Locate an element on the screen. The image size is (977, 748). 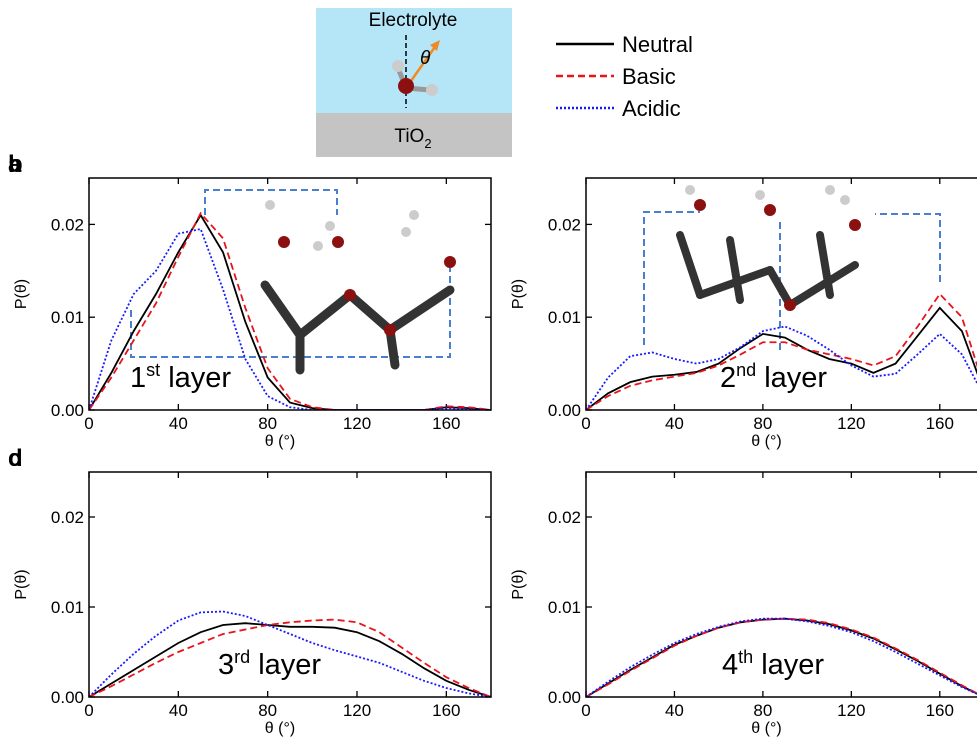
panel-letter: c is located at coordinates (14, 458).